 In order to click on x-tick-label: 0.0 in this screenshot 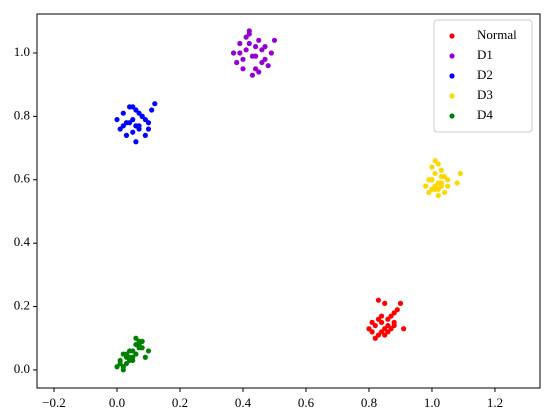, I will do `click(117, 402)`.